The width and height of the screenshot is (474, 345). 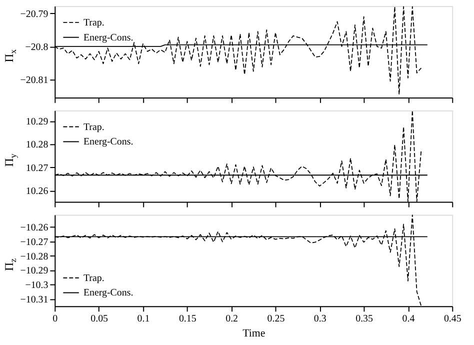 What do you see at coordinates (55, 319) in the screenshot?
I see `x-tick-label: 0` at bounding box center [55, 319].